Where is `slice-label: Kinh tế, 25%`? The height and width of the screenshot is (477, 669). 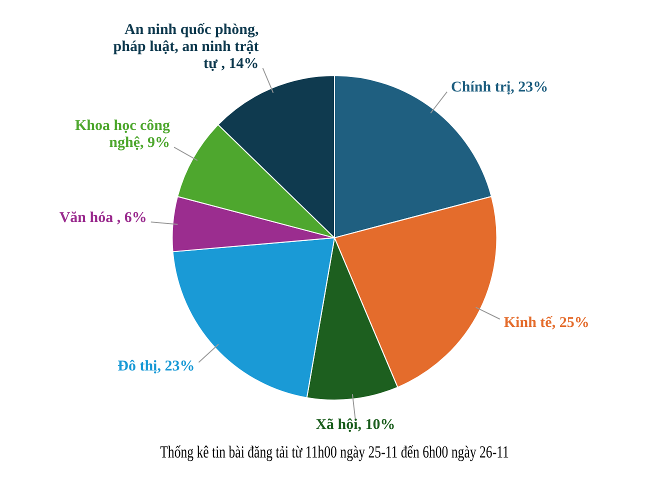
slice-label: Kinh tế, 25% is located at coordinates (547, 322).